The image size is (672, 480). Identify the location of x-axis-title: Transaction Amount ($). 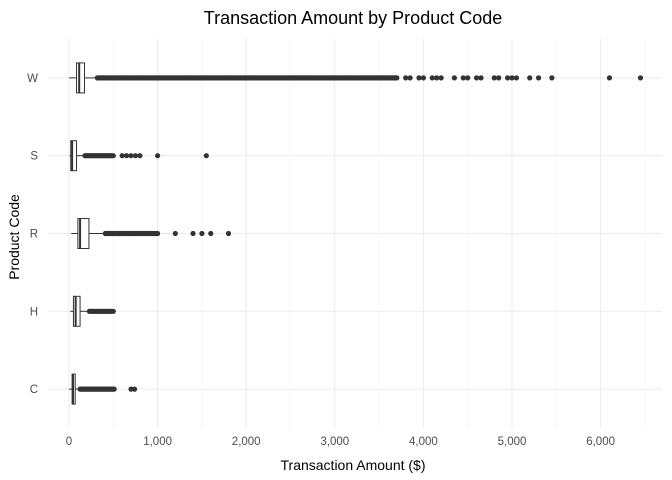
(353, 465).